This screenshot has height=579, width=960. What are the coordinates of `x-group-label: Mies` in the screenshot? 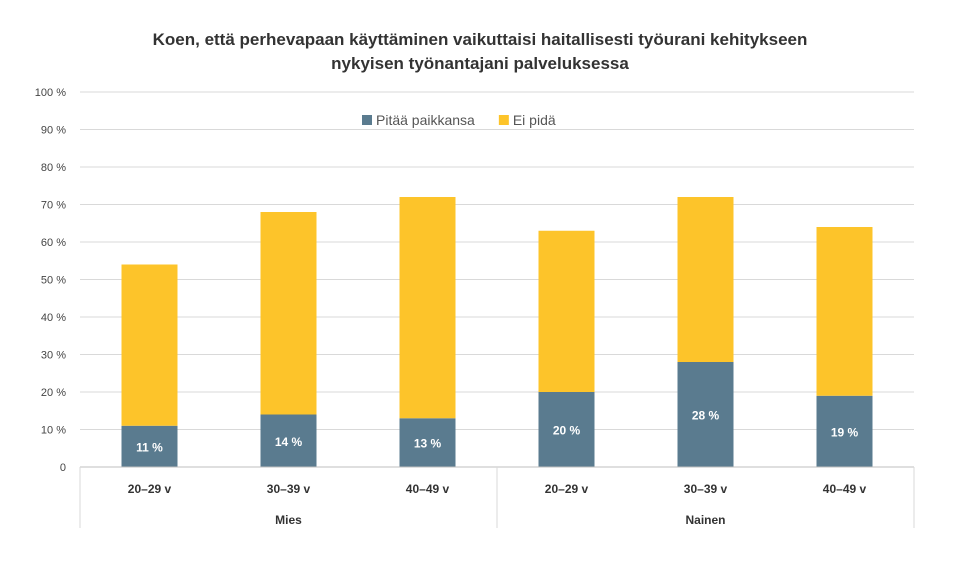 It's located at (288, 520).